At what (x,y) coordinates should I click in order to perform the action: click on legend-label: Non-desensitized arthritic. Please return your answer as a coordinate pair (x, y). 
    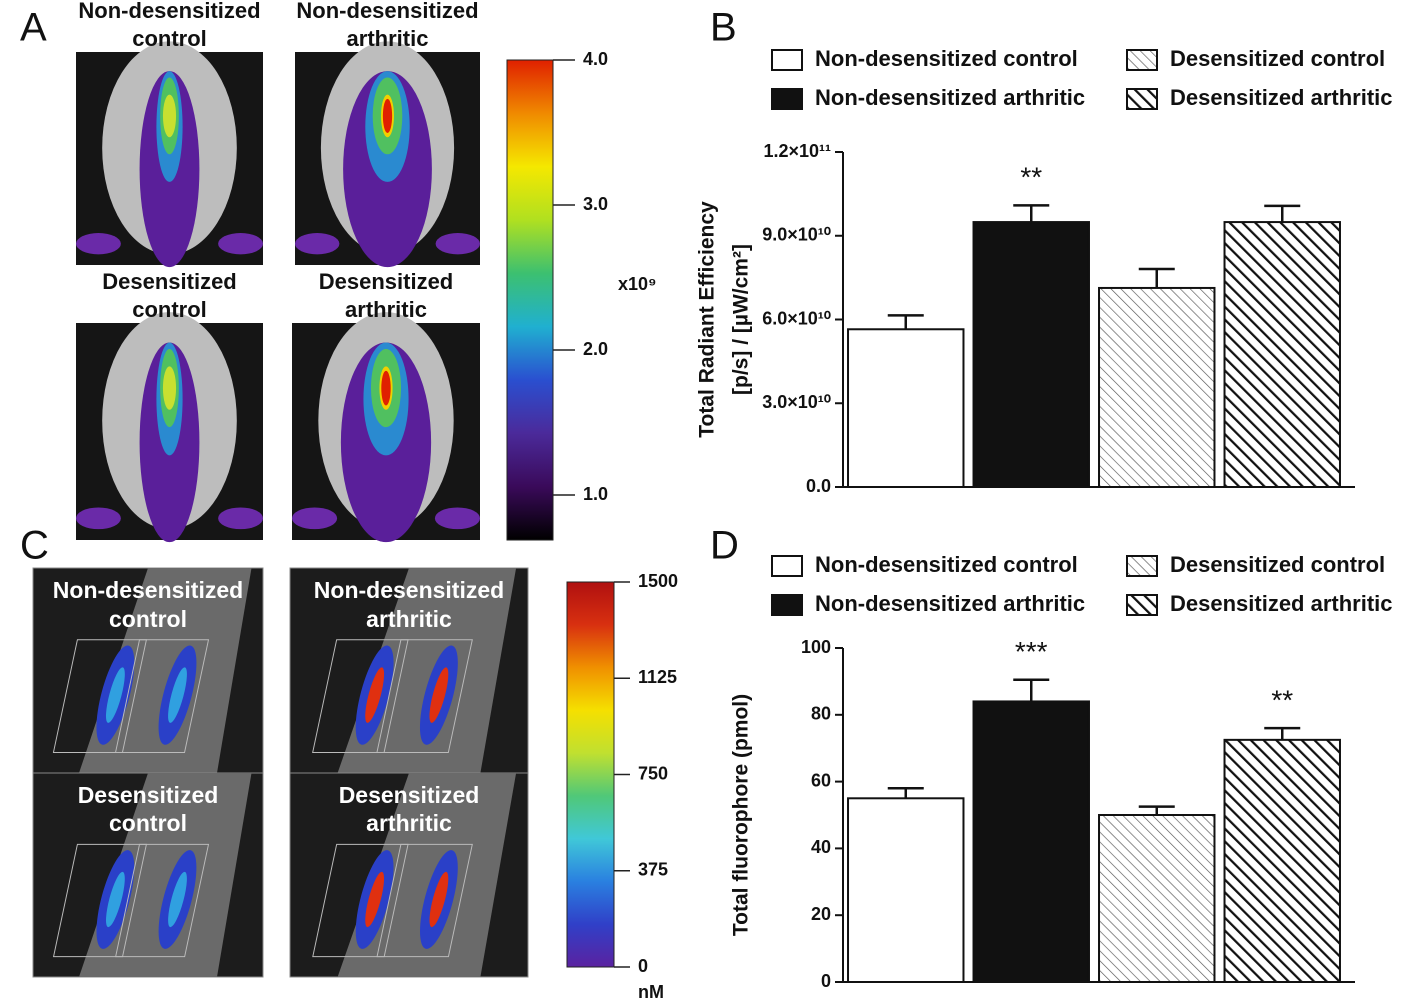
    Looking at the image, I should click on (950, 603).